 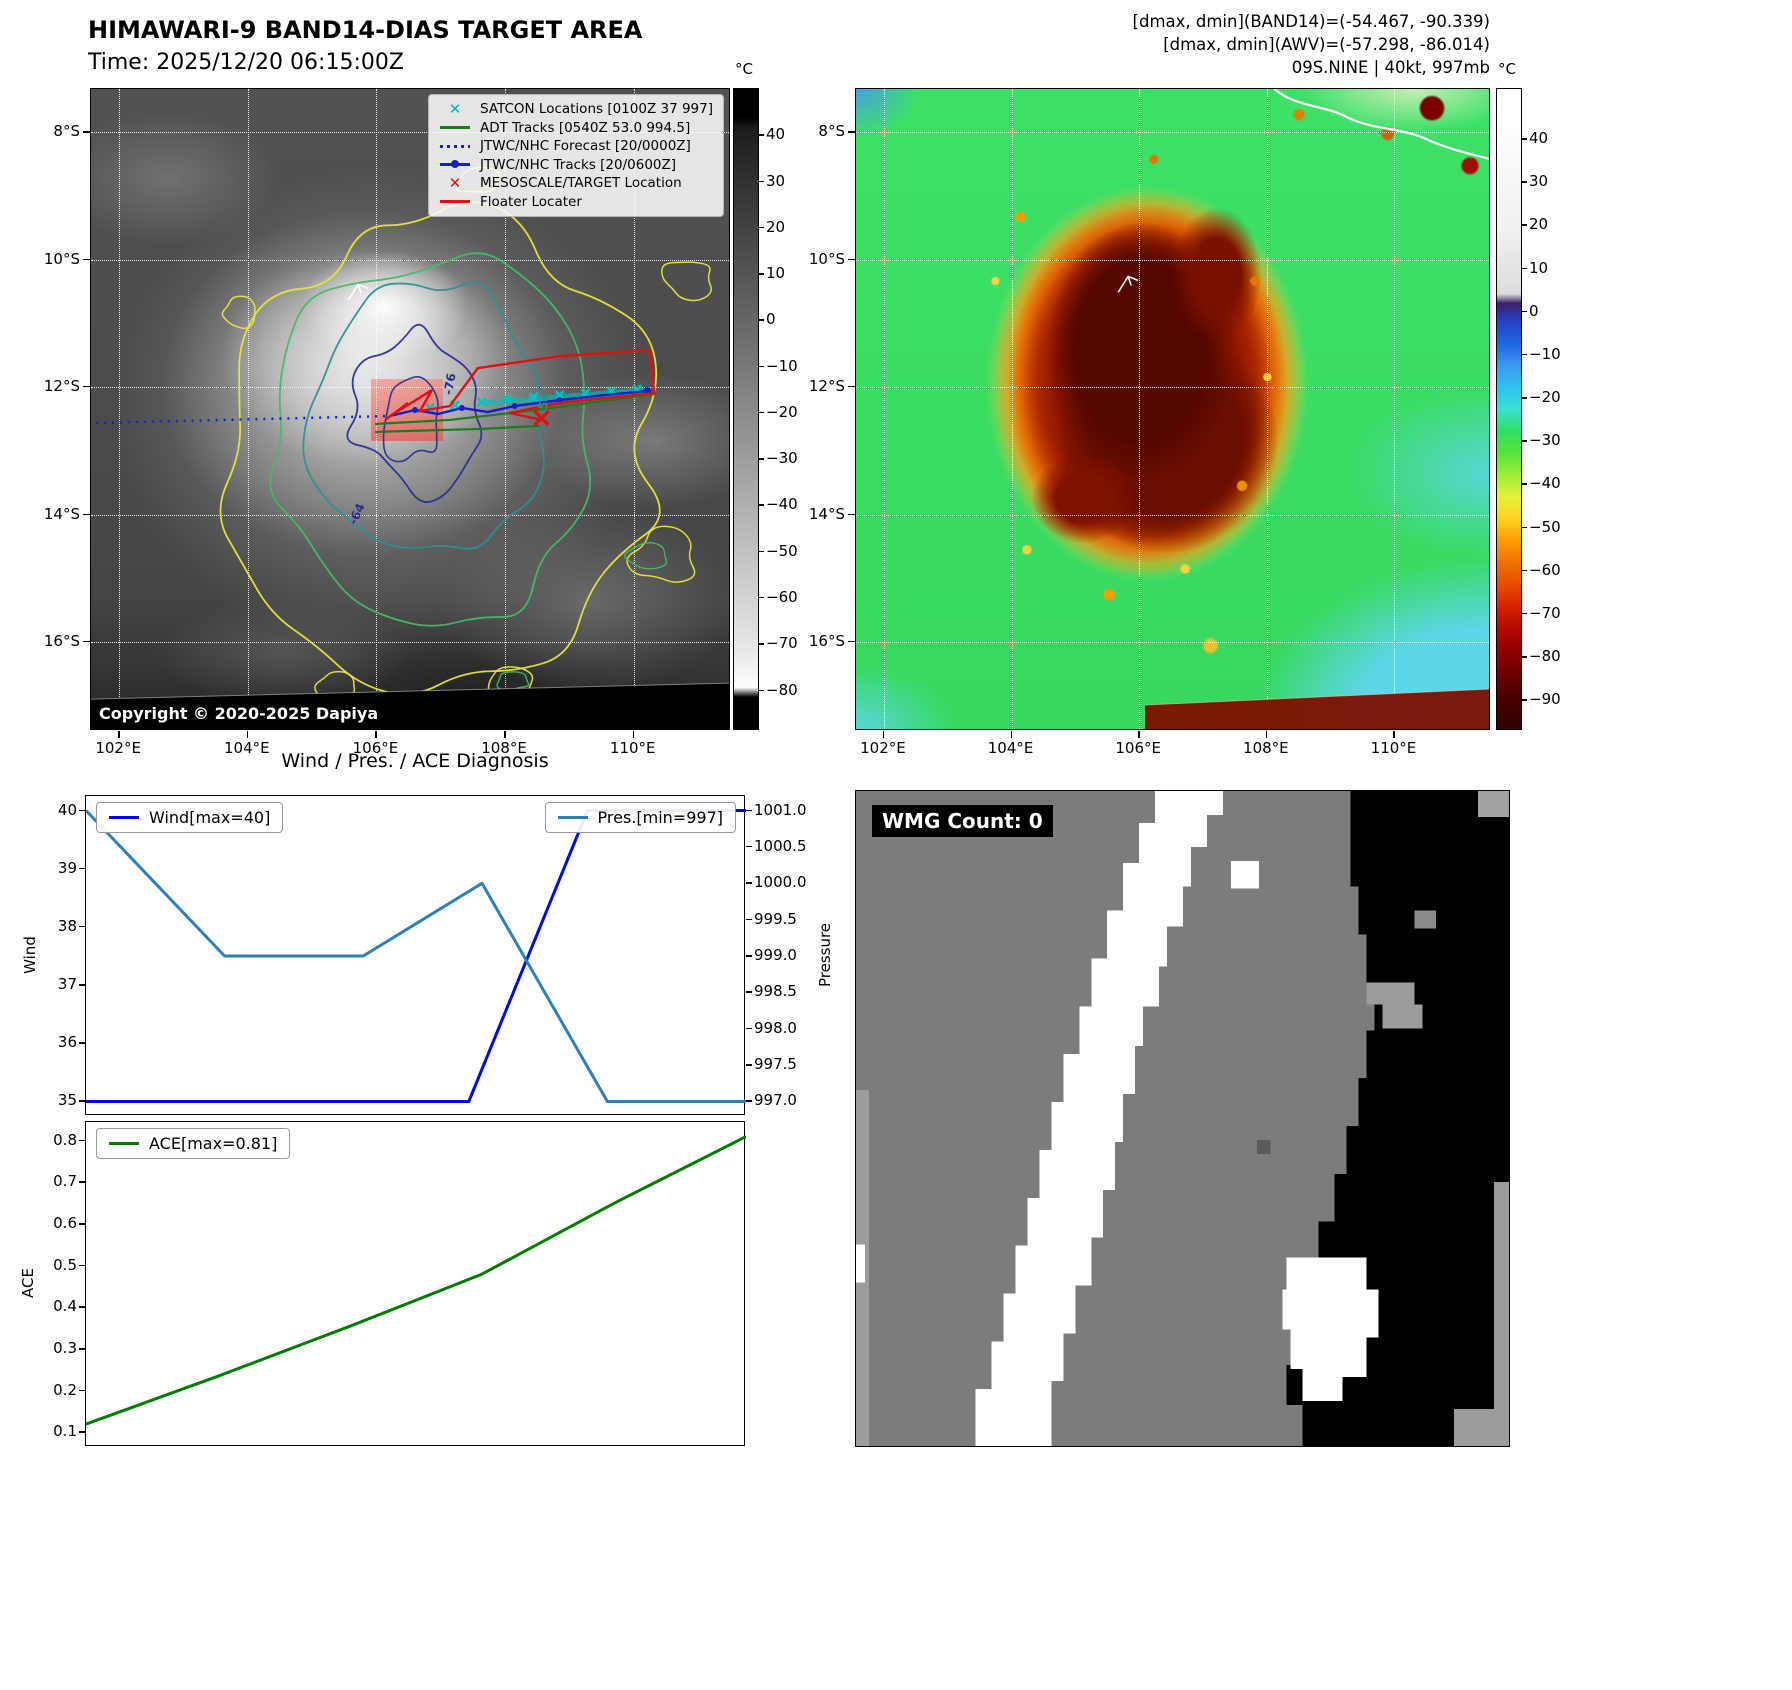 I want to click on ace-line-icon, so click(x=124, y=1143).